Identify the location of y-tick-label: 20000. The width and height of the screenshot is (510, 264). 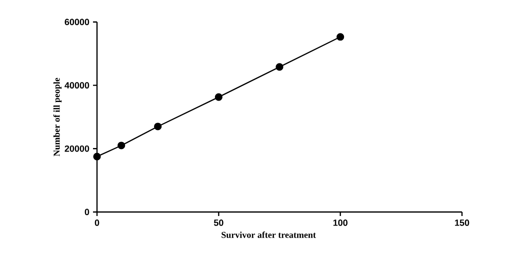
(77, 148).